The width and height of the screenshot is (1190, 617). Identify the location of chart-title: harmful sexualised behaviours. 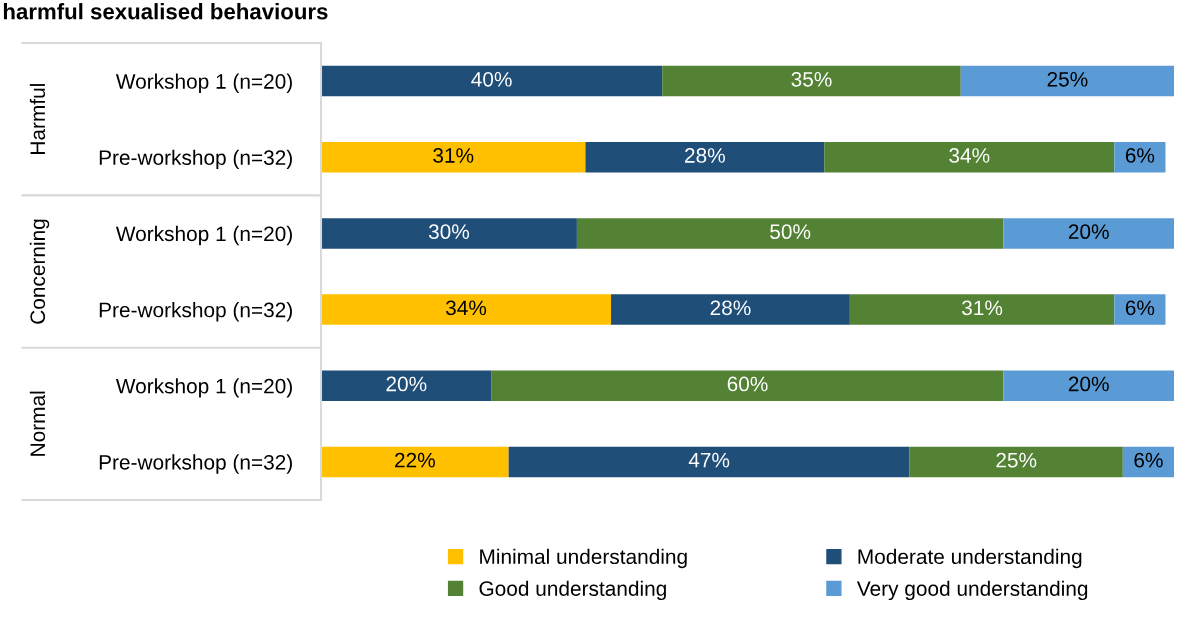
(165, 11).